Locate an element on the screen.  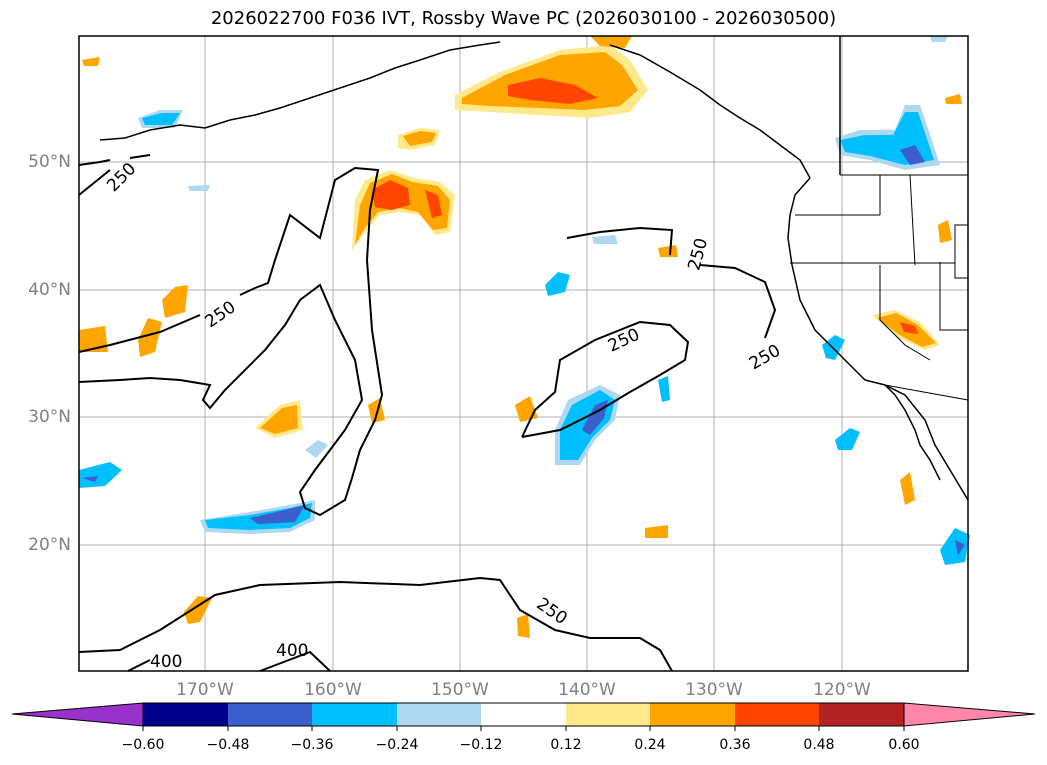
shade-blue-25n-core is located at coordinates (90, 479).